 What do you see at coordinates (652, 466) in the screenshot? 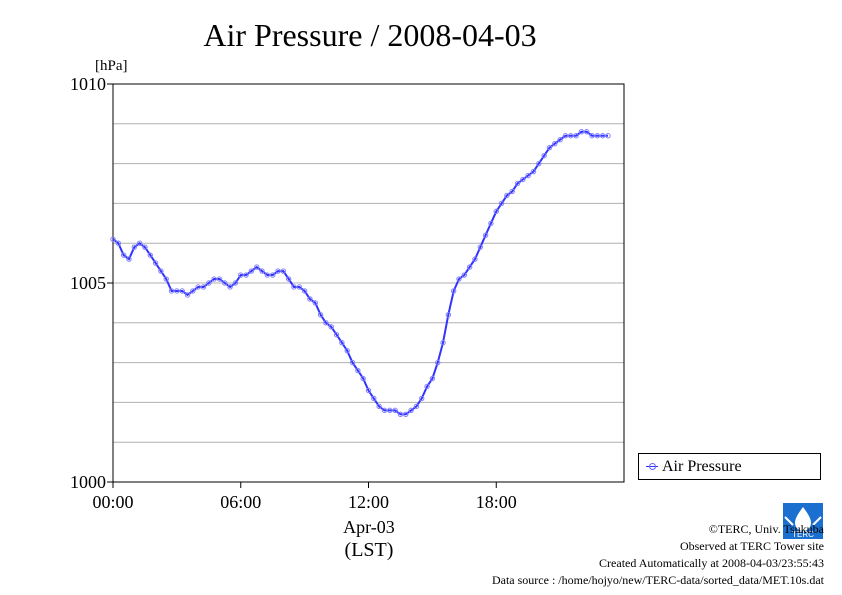
I see `legend-swatch-icon` at bounding box center [652, 466].